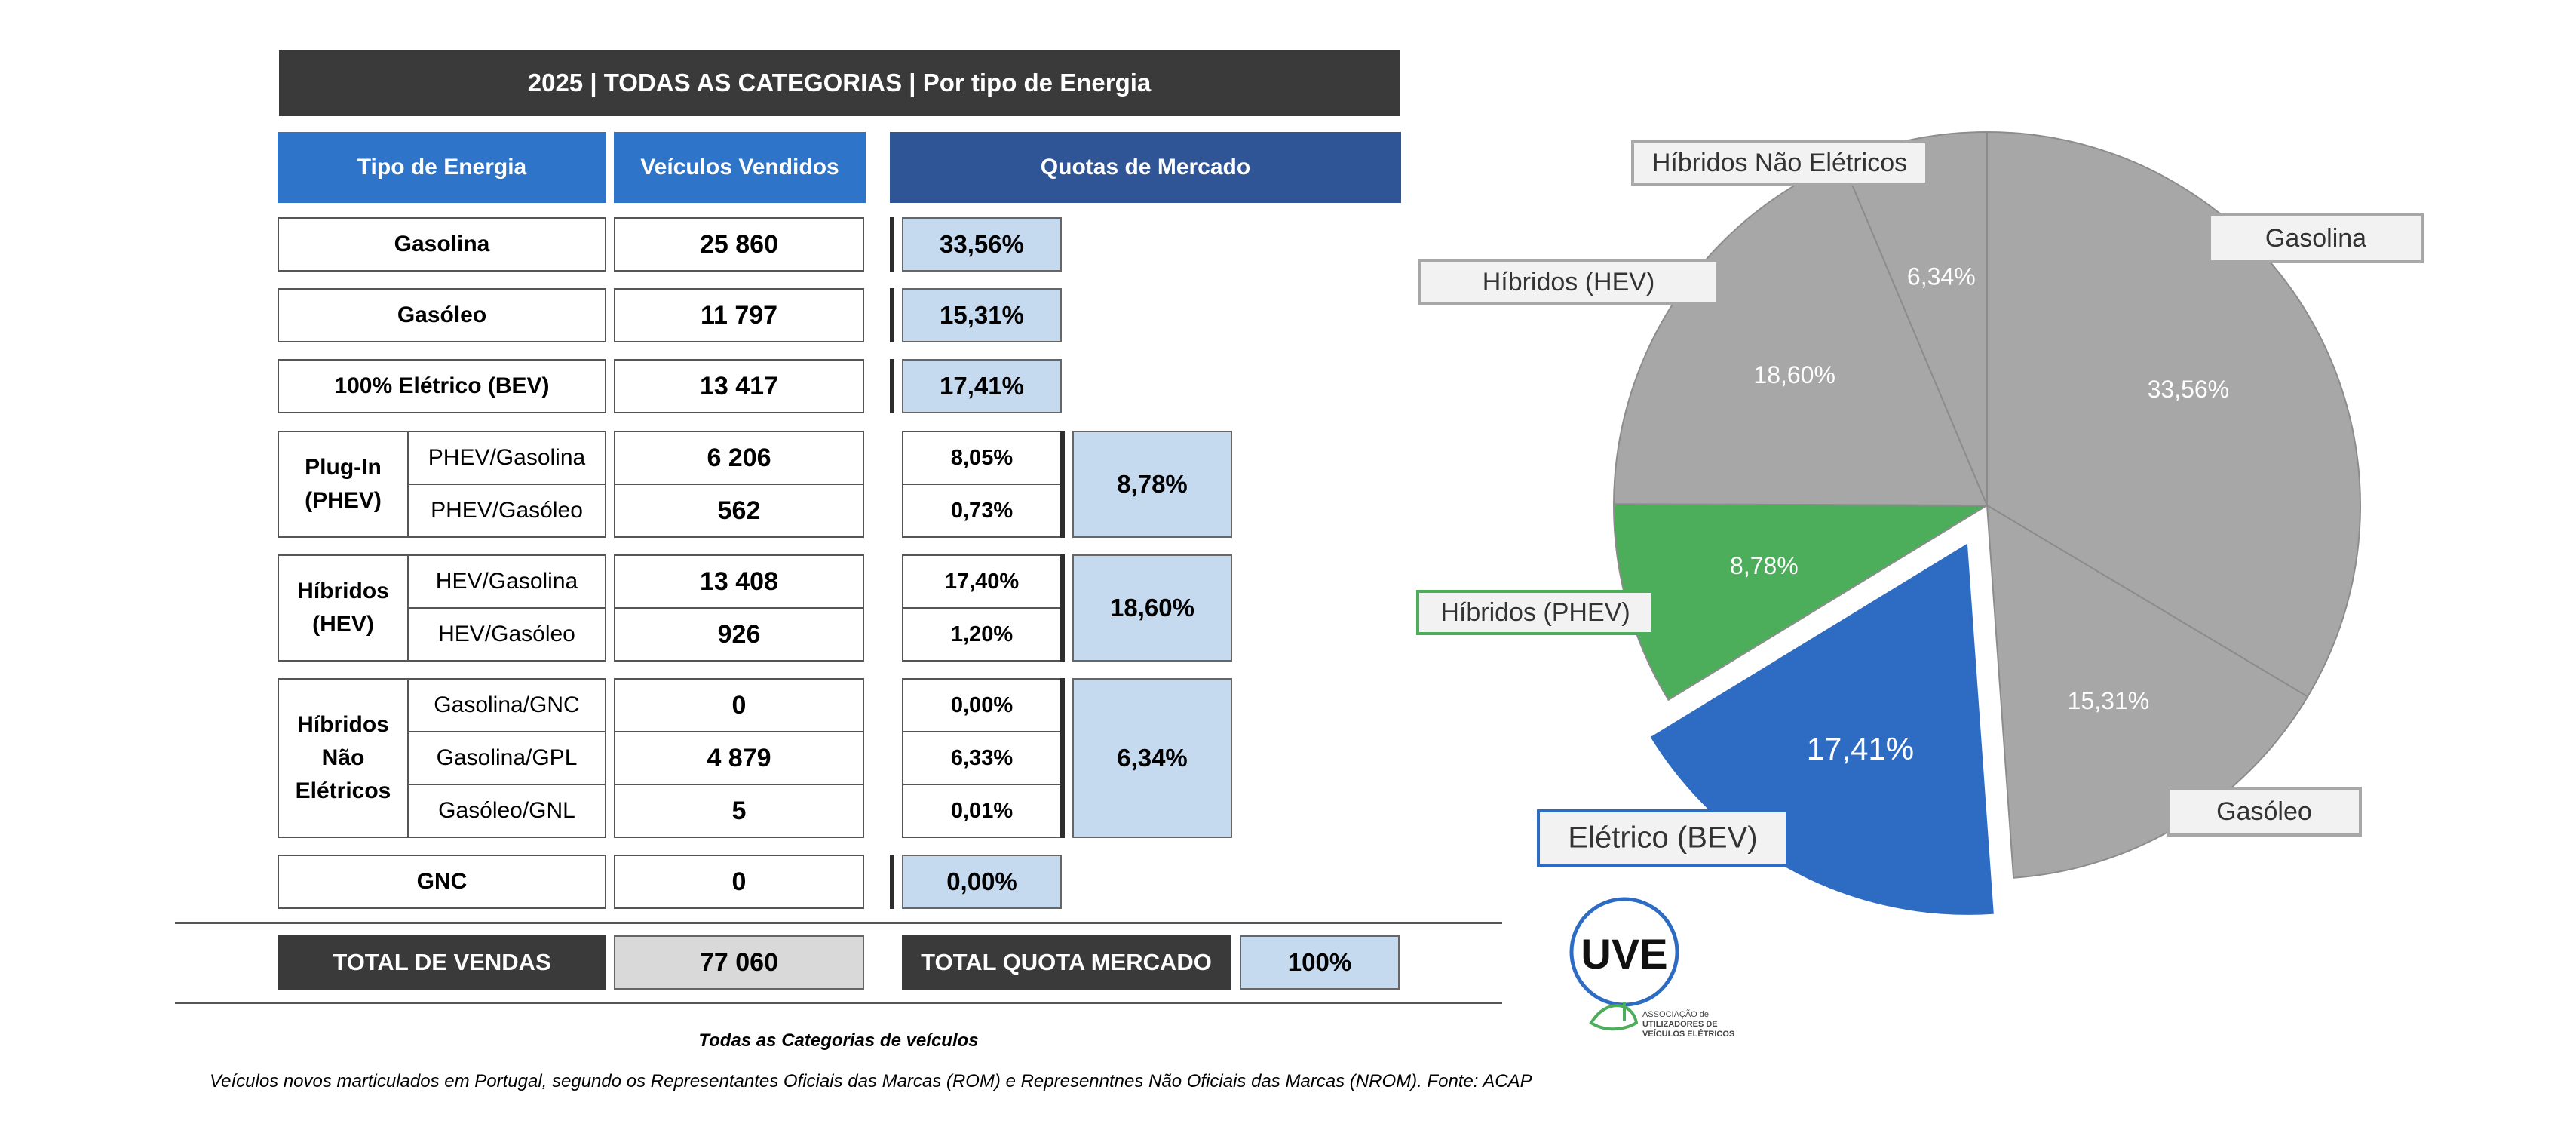  I want to click on row-gasolina-gnc-share: 0,00%, so click(982, 705).